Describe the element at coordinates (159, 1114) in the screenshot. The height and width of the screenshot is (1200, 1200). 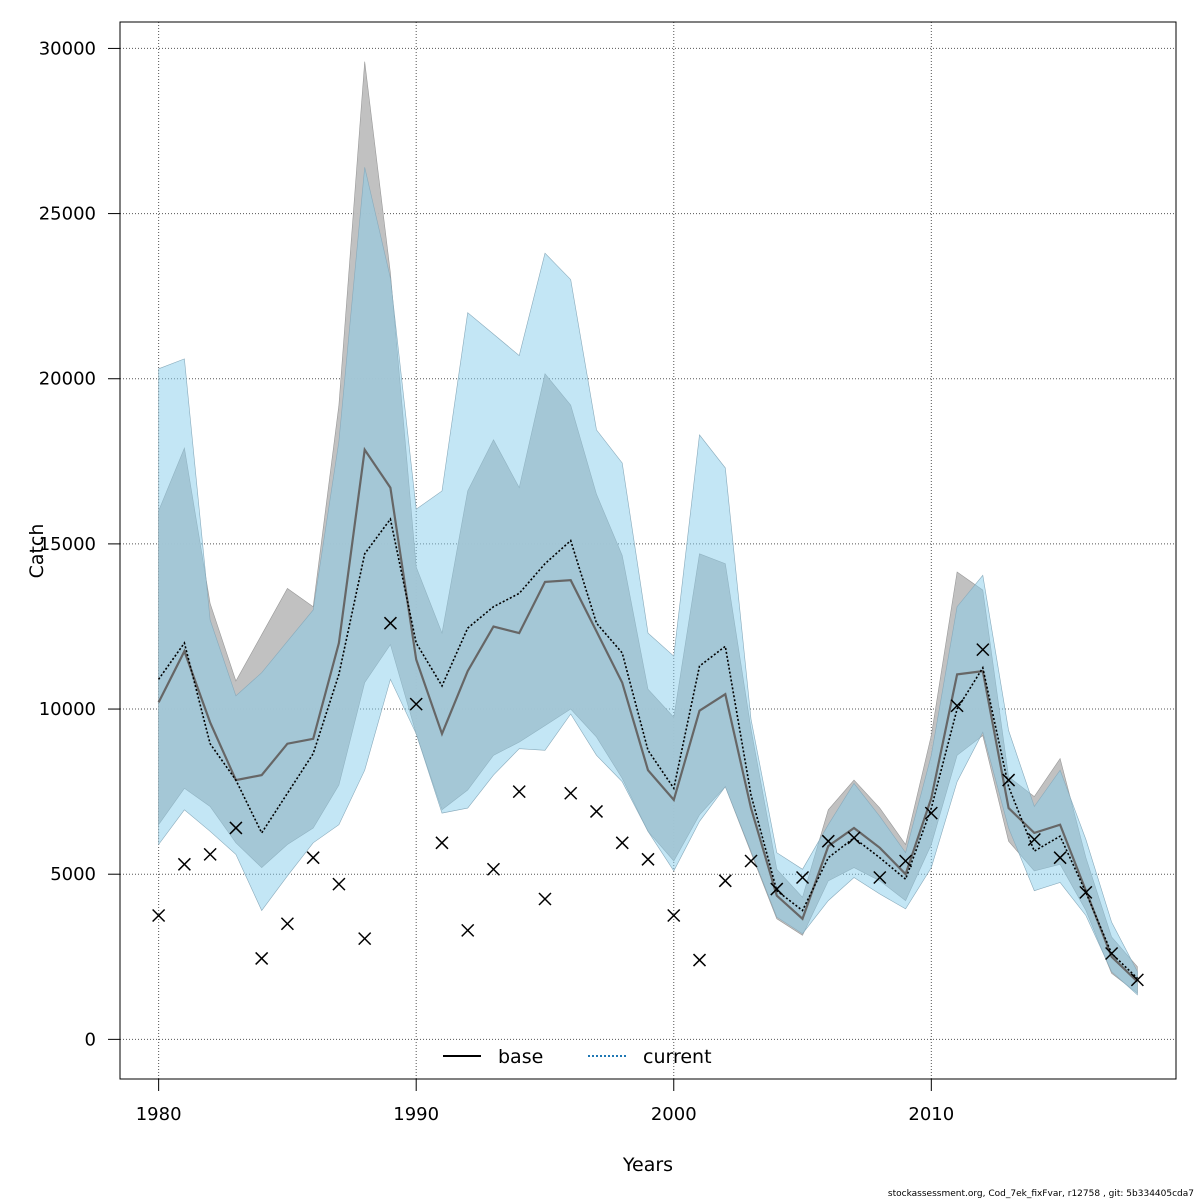
I see `x-tick-label: 1980` at that location.